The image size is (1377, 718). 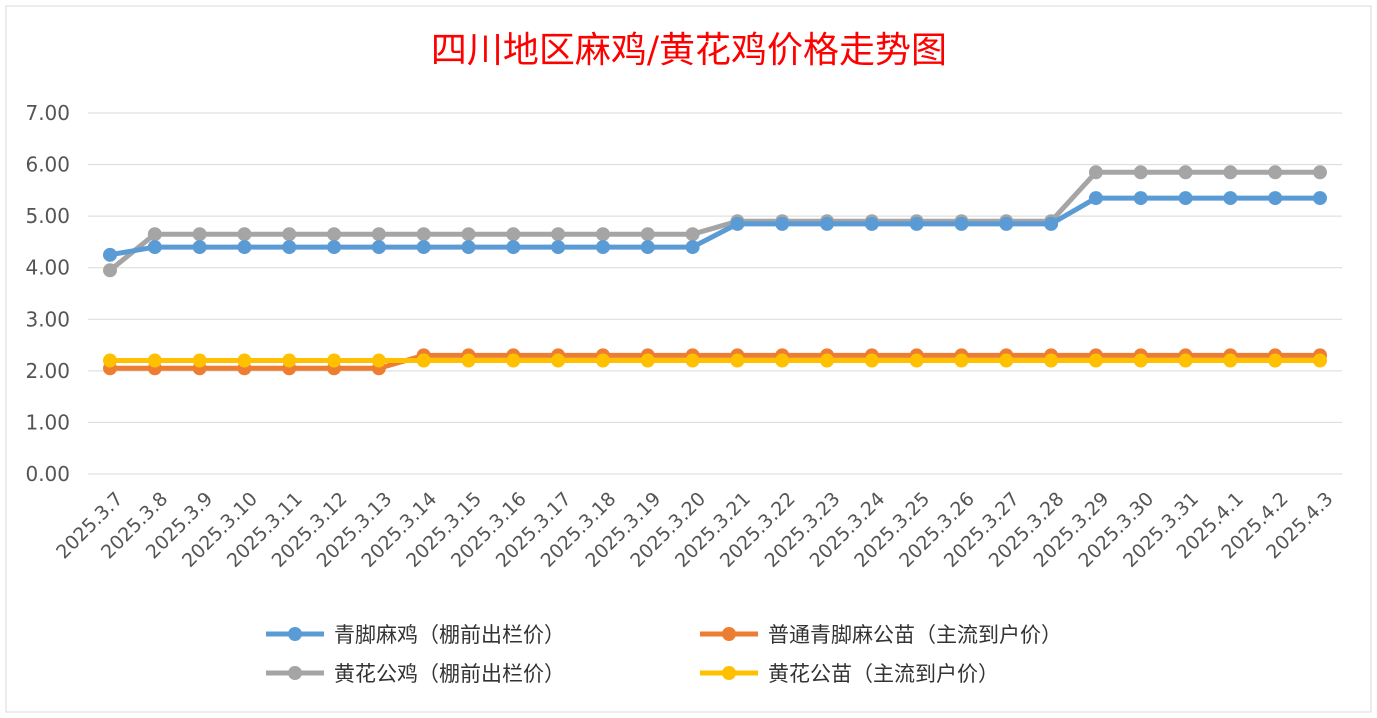 I want to click on y-tick-label: 7.00, so click(x=47, y=113).